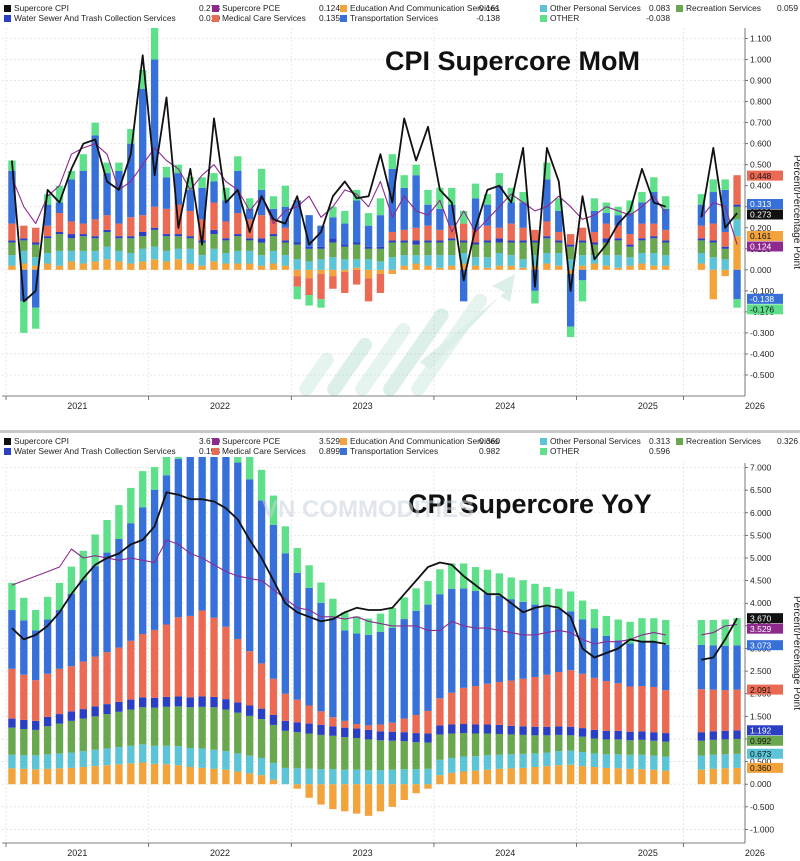 The height and width of the screenshot is (861, 800). I want to click on value-label: 3.073, so click(765, 645).